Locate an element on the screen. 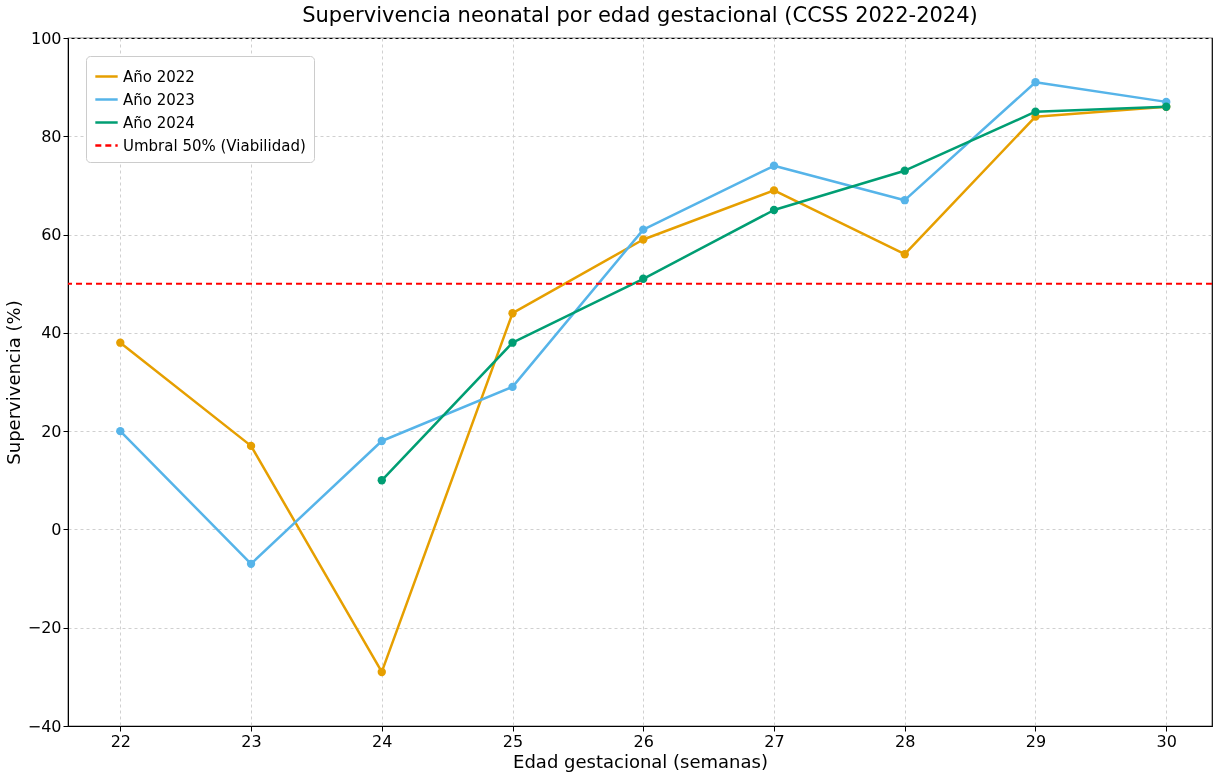 This screenshot has width=1218, height=776. x-tick-label: 26 is located at coordinates (643, 741).